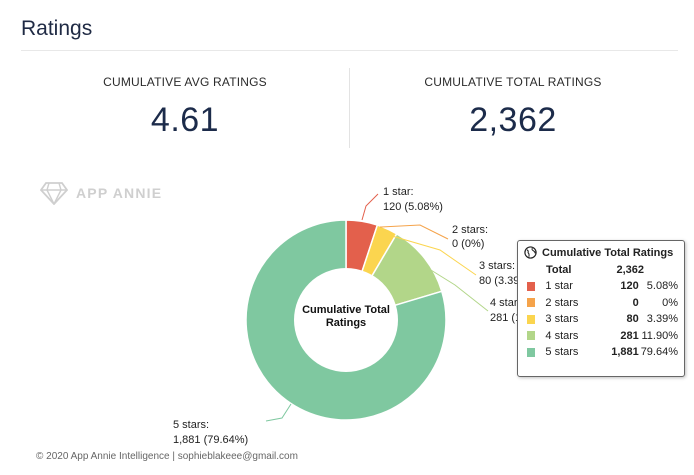 The width and height of the screenshot is (694, 475). I want to click on tooltip-row: 1 star 120 5.08%, so click(601, 286).